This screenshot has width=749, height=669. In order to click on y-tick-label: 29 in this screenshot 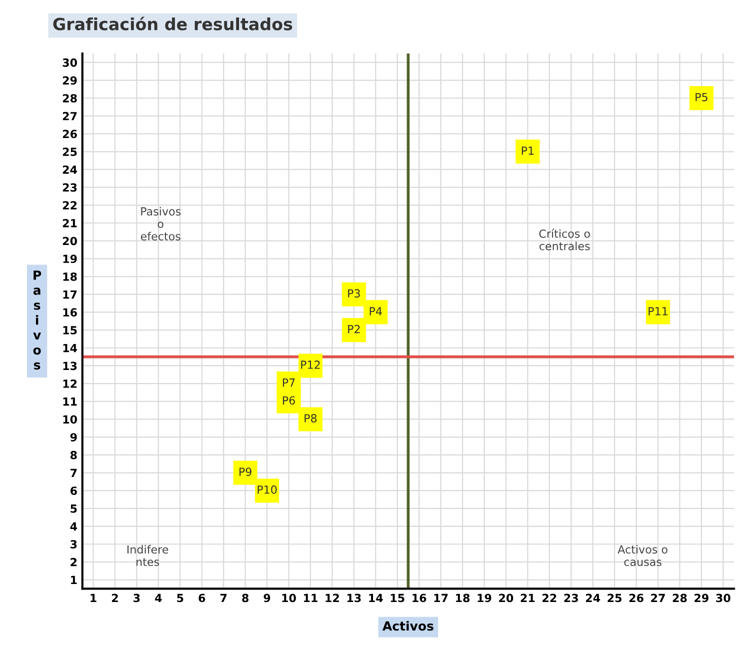, I will do `click(69, 80)`.